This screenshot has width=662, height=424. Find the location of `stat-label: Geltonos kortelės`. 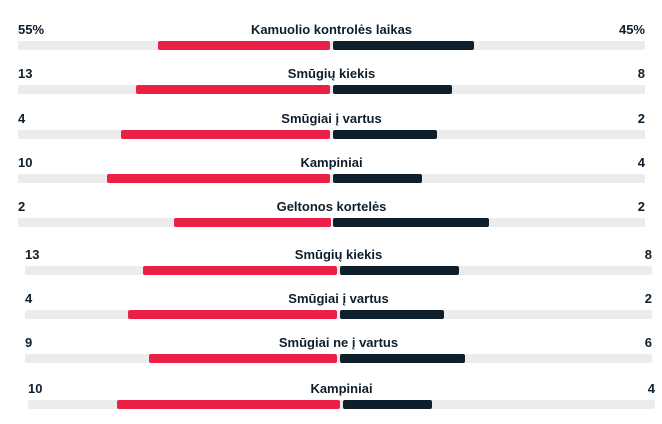

stat-label: Geltonos kortelės is located at coordinates (331, 206).